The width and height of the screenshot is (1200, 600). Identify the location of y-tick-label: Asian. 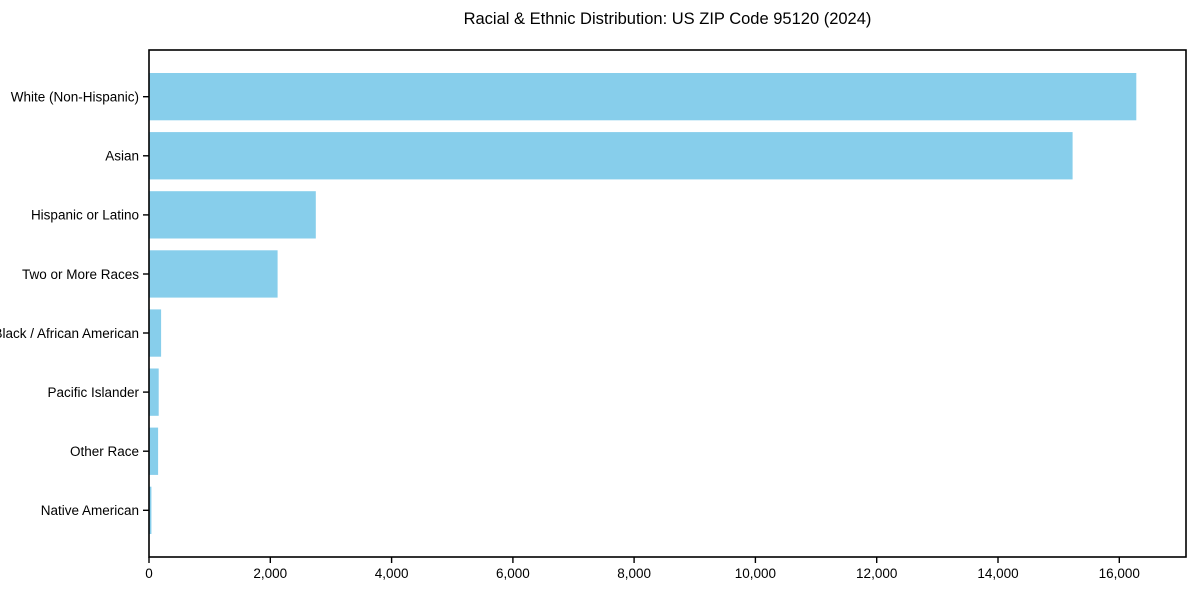
(122, 156).